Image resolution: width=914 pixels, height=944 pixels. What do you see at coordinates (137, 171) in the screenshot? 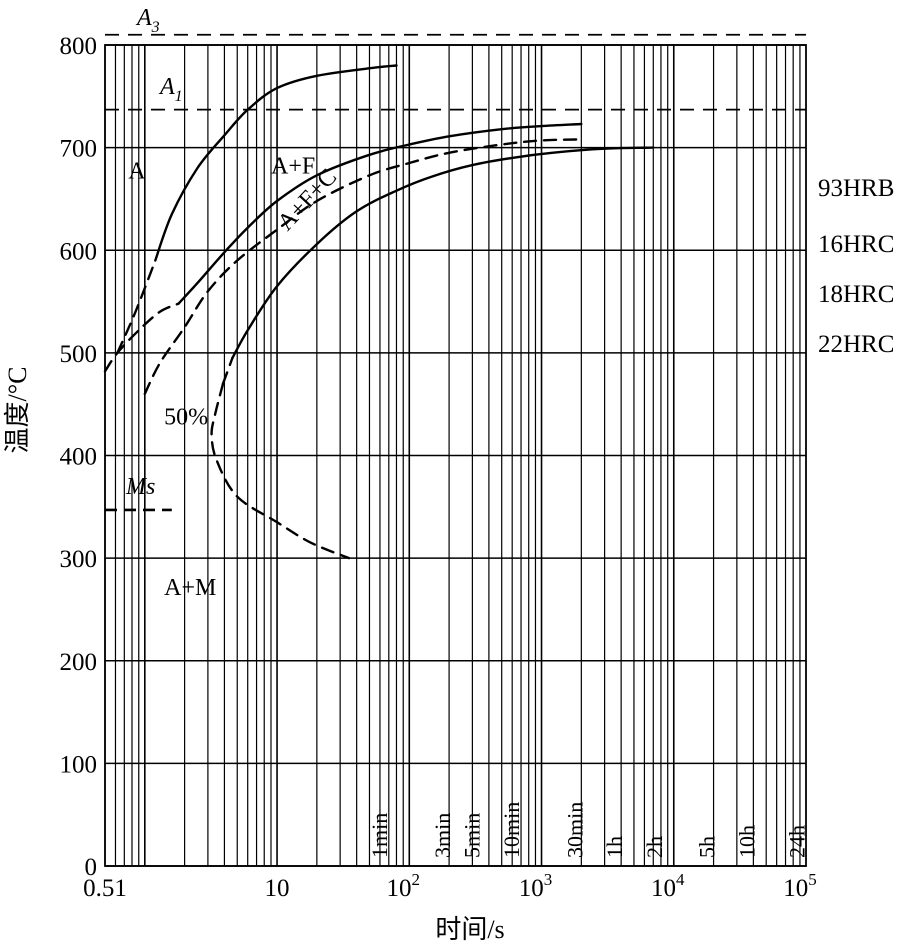
I see `region-label: A` at bounding box center [137, 171].